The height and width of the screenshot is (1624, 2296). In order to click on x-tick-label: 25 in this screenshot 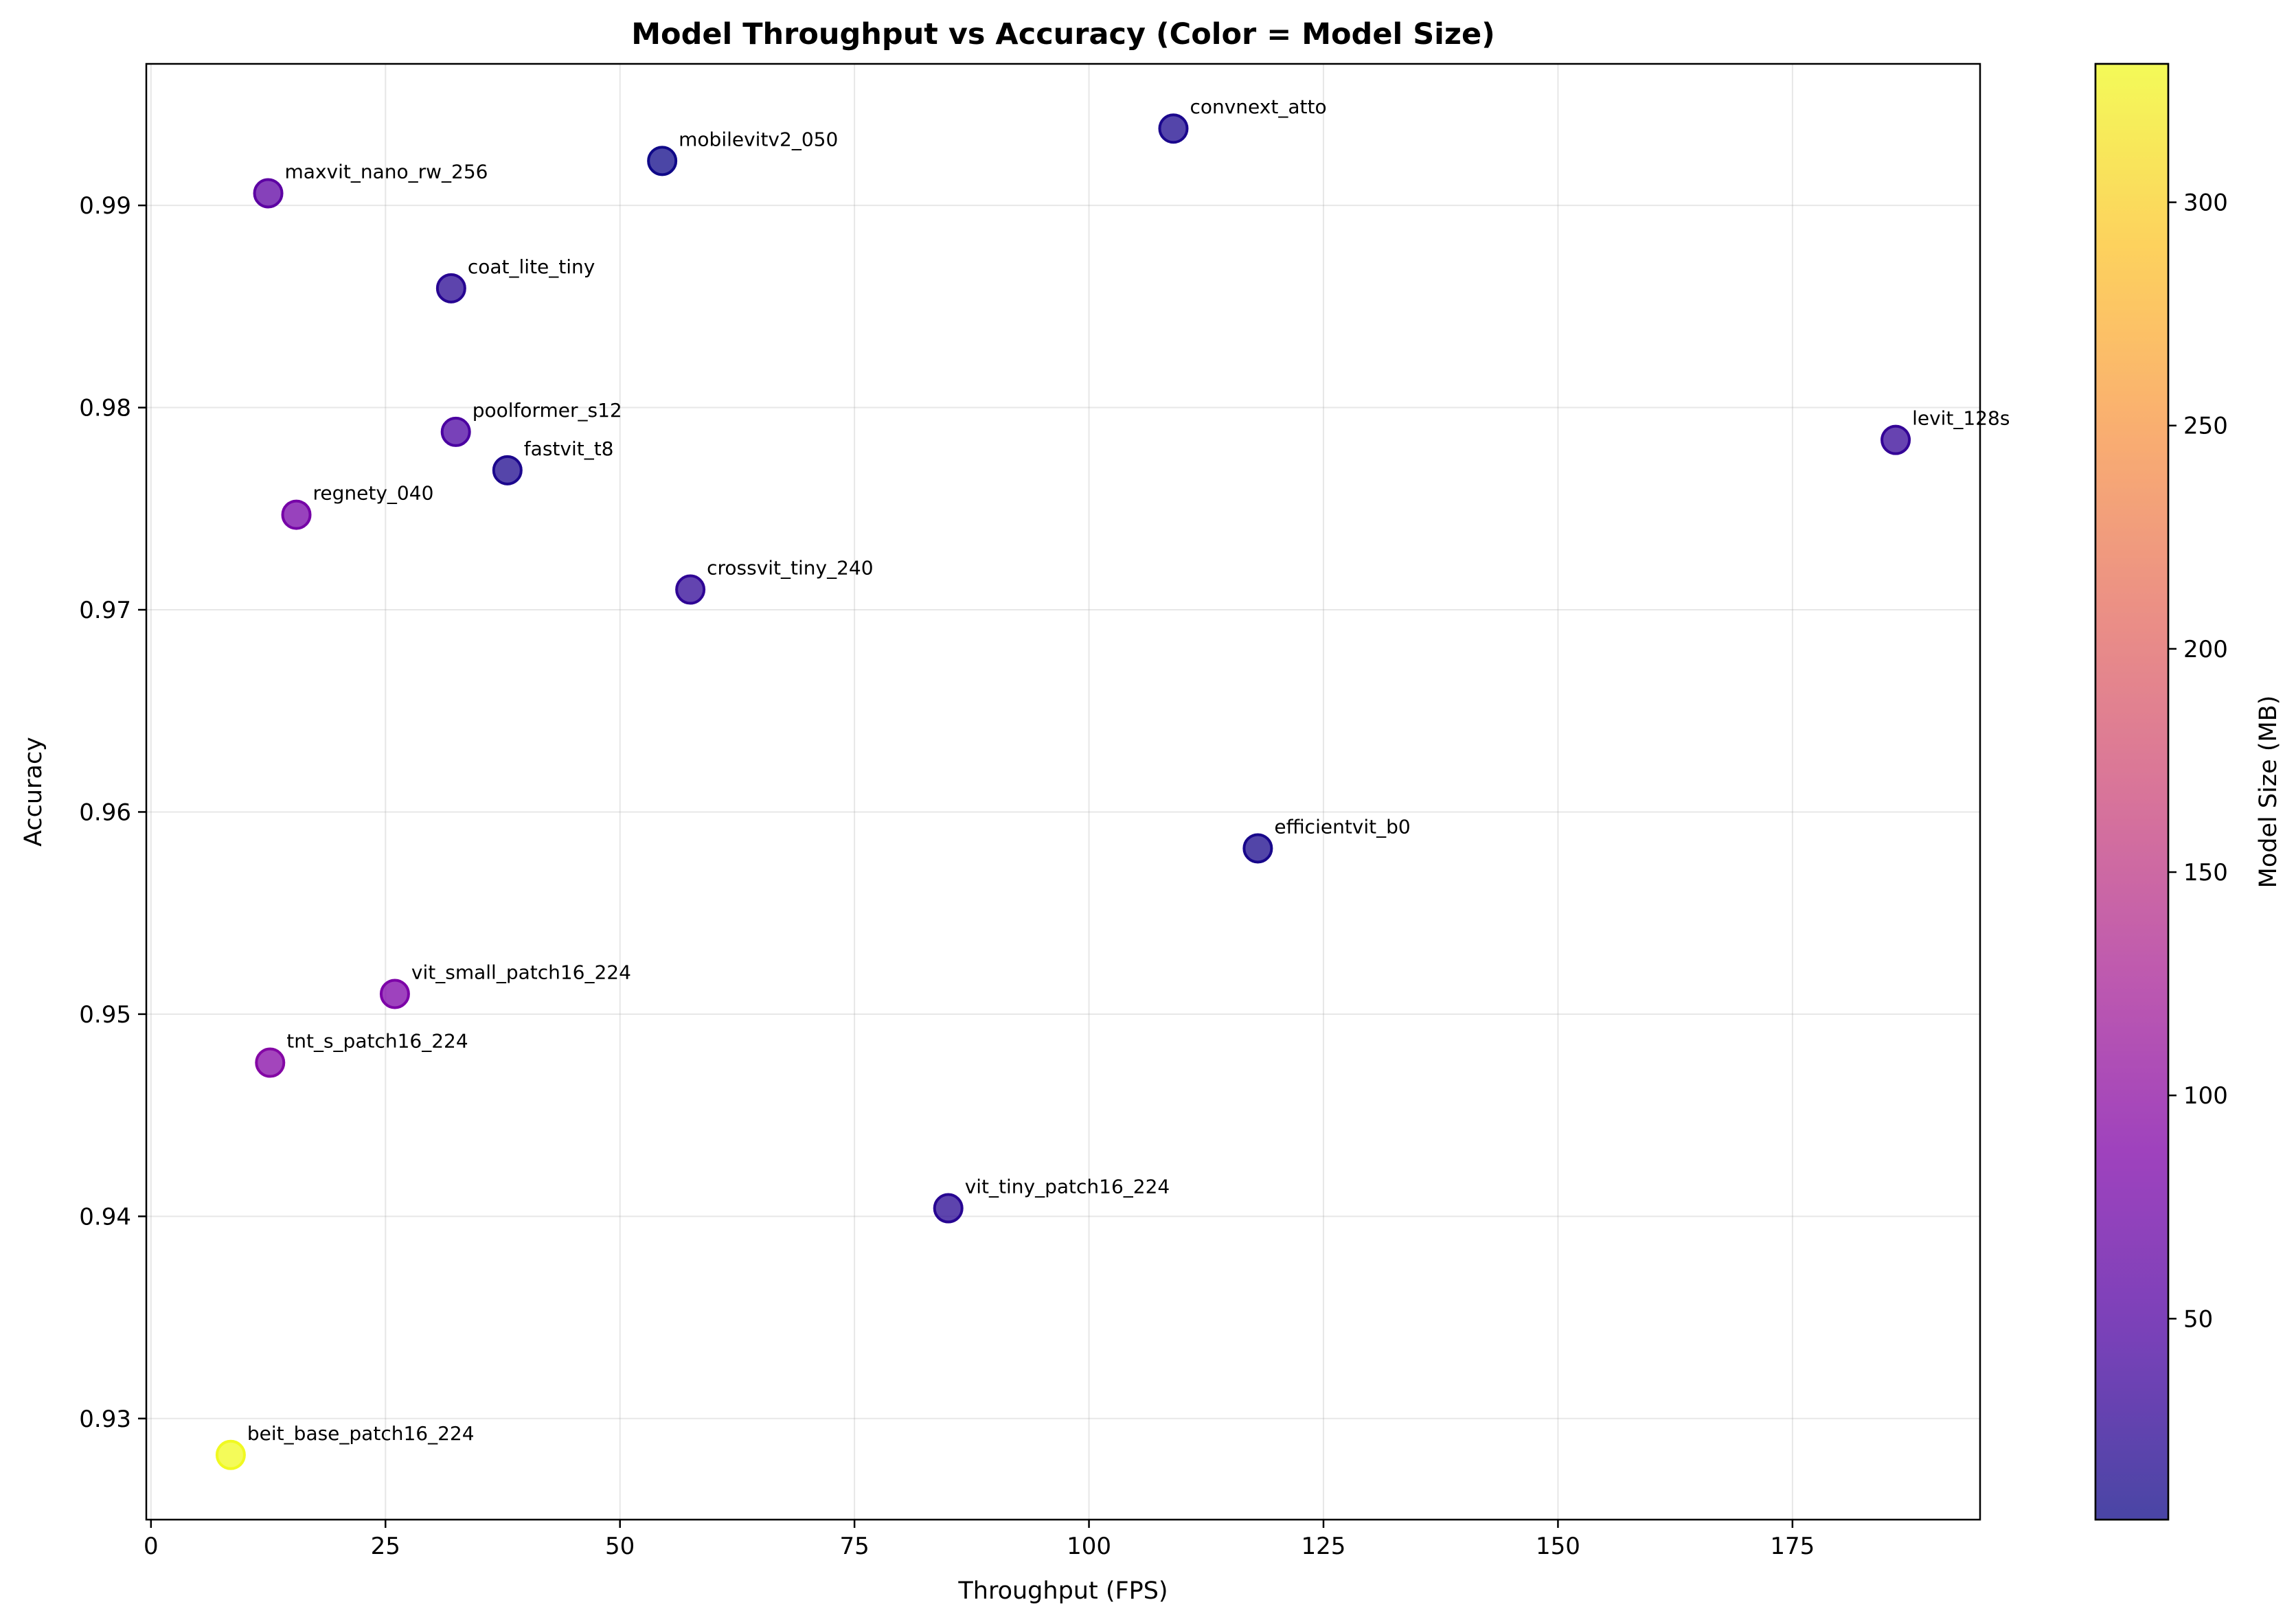, I will do `click(385, 1546)`.